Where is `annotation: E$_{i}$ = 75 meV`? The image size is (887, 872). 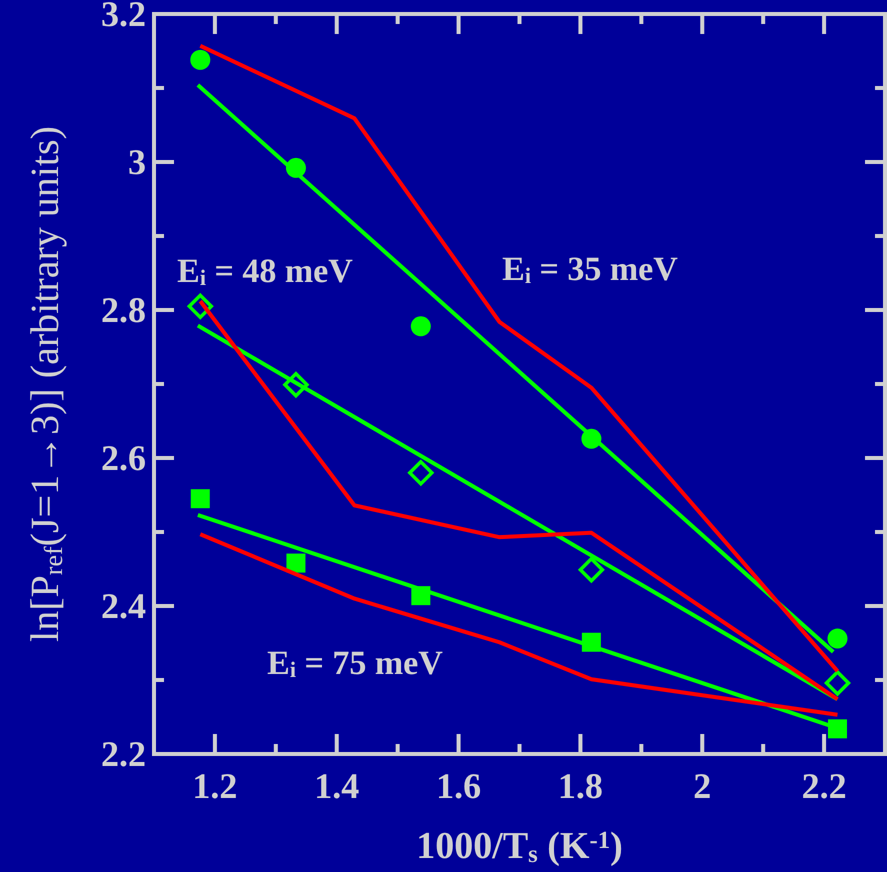 annotation: E$_{i}$ = 75 meV is located at coordinates (355, 663).